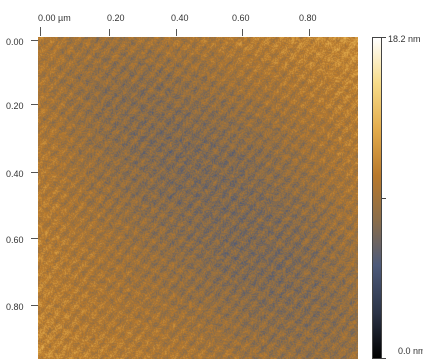 This screenshot has height=359, width=423. What do you see at coordinates (404, 39) in the screenshot?
I see `colorbar-max-label: 18.2 nm` at bounding box center [404, 39].